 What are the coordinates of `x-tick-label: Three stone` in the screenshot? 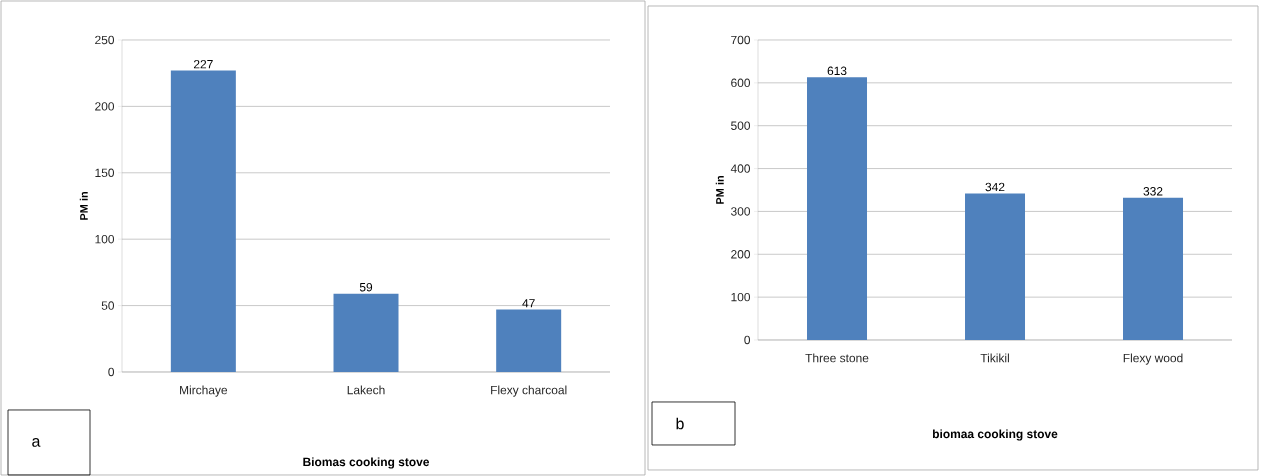 It's located at (837, 358).